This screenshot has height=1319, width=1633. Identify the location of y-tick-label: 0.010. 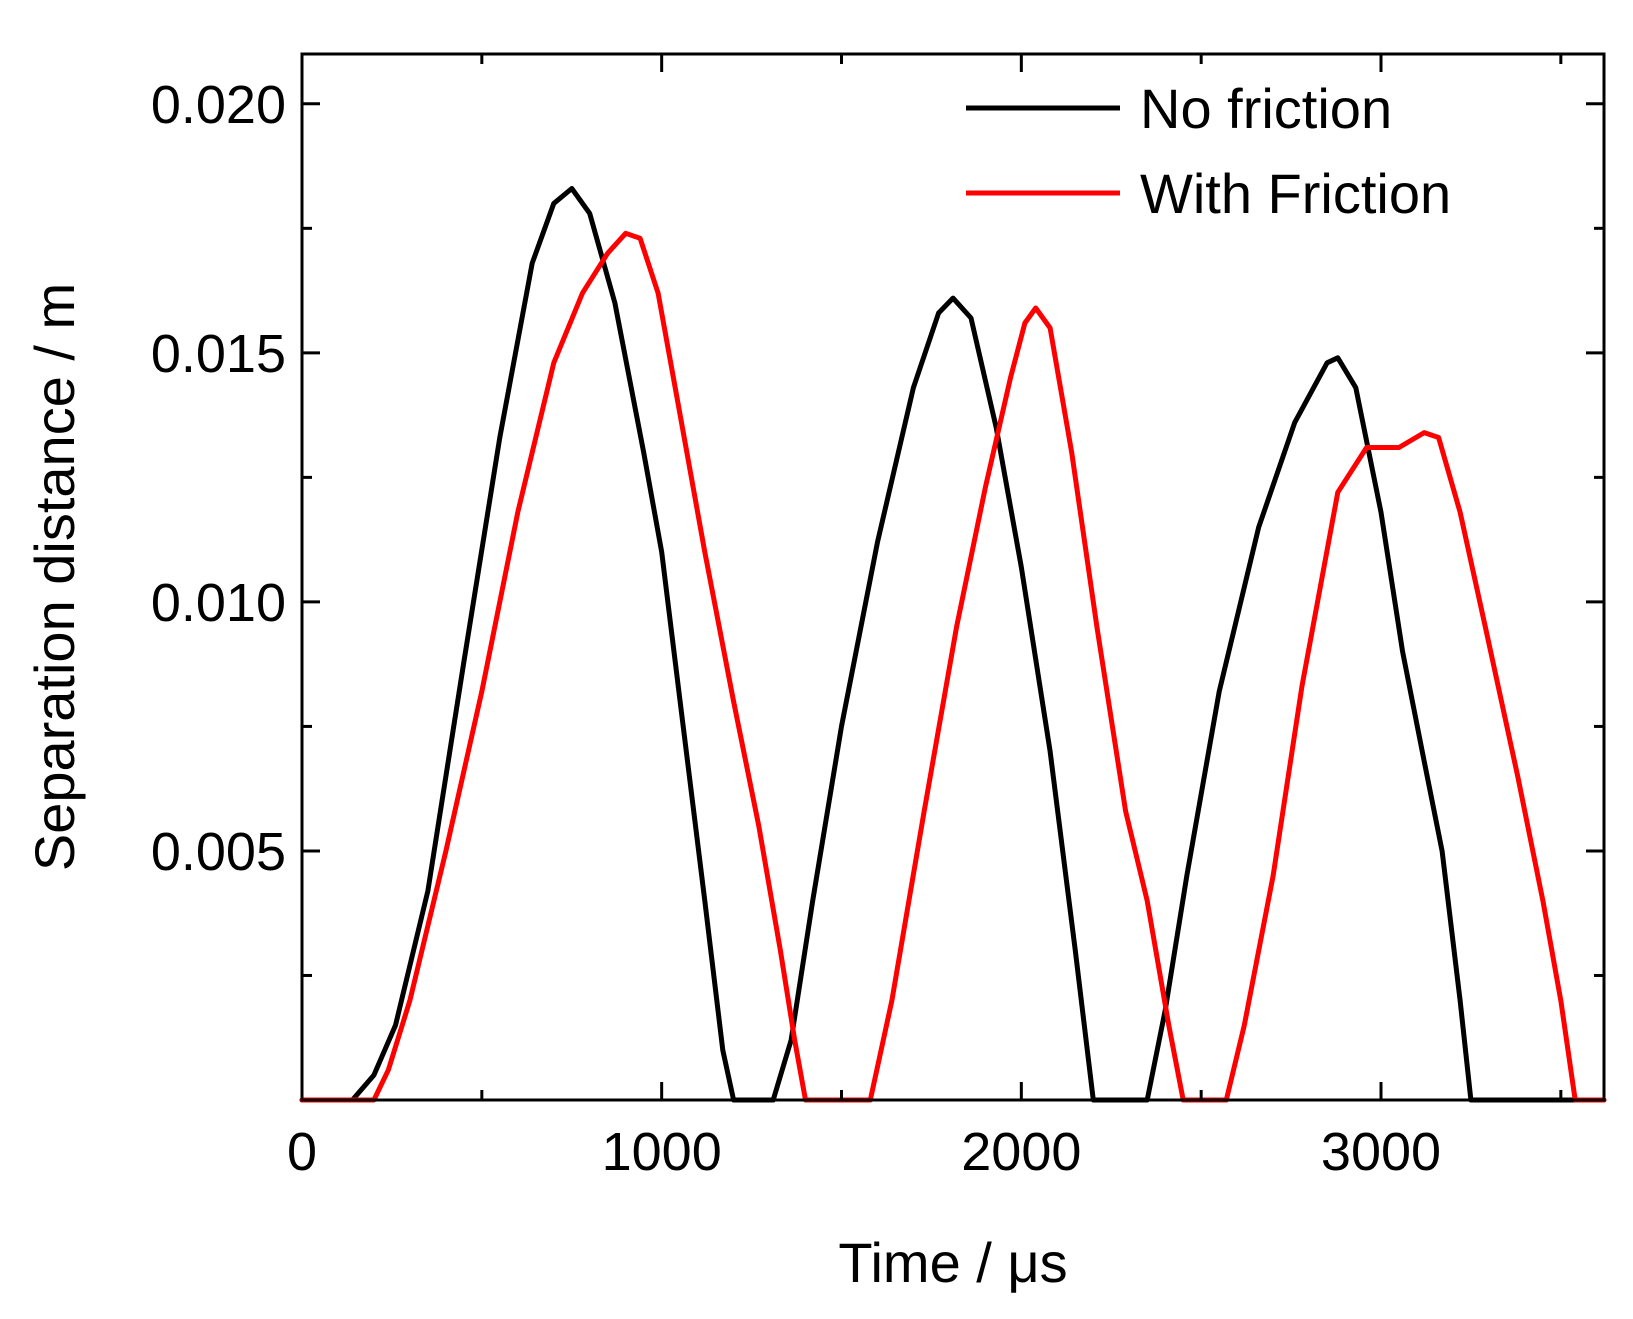
(218, 603).